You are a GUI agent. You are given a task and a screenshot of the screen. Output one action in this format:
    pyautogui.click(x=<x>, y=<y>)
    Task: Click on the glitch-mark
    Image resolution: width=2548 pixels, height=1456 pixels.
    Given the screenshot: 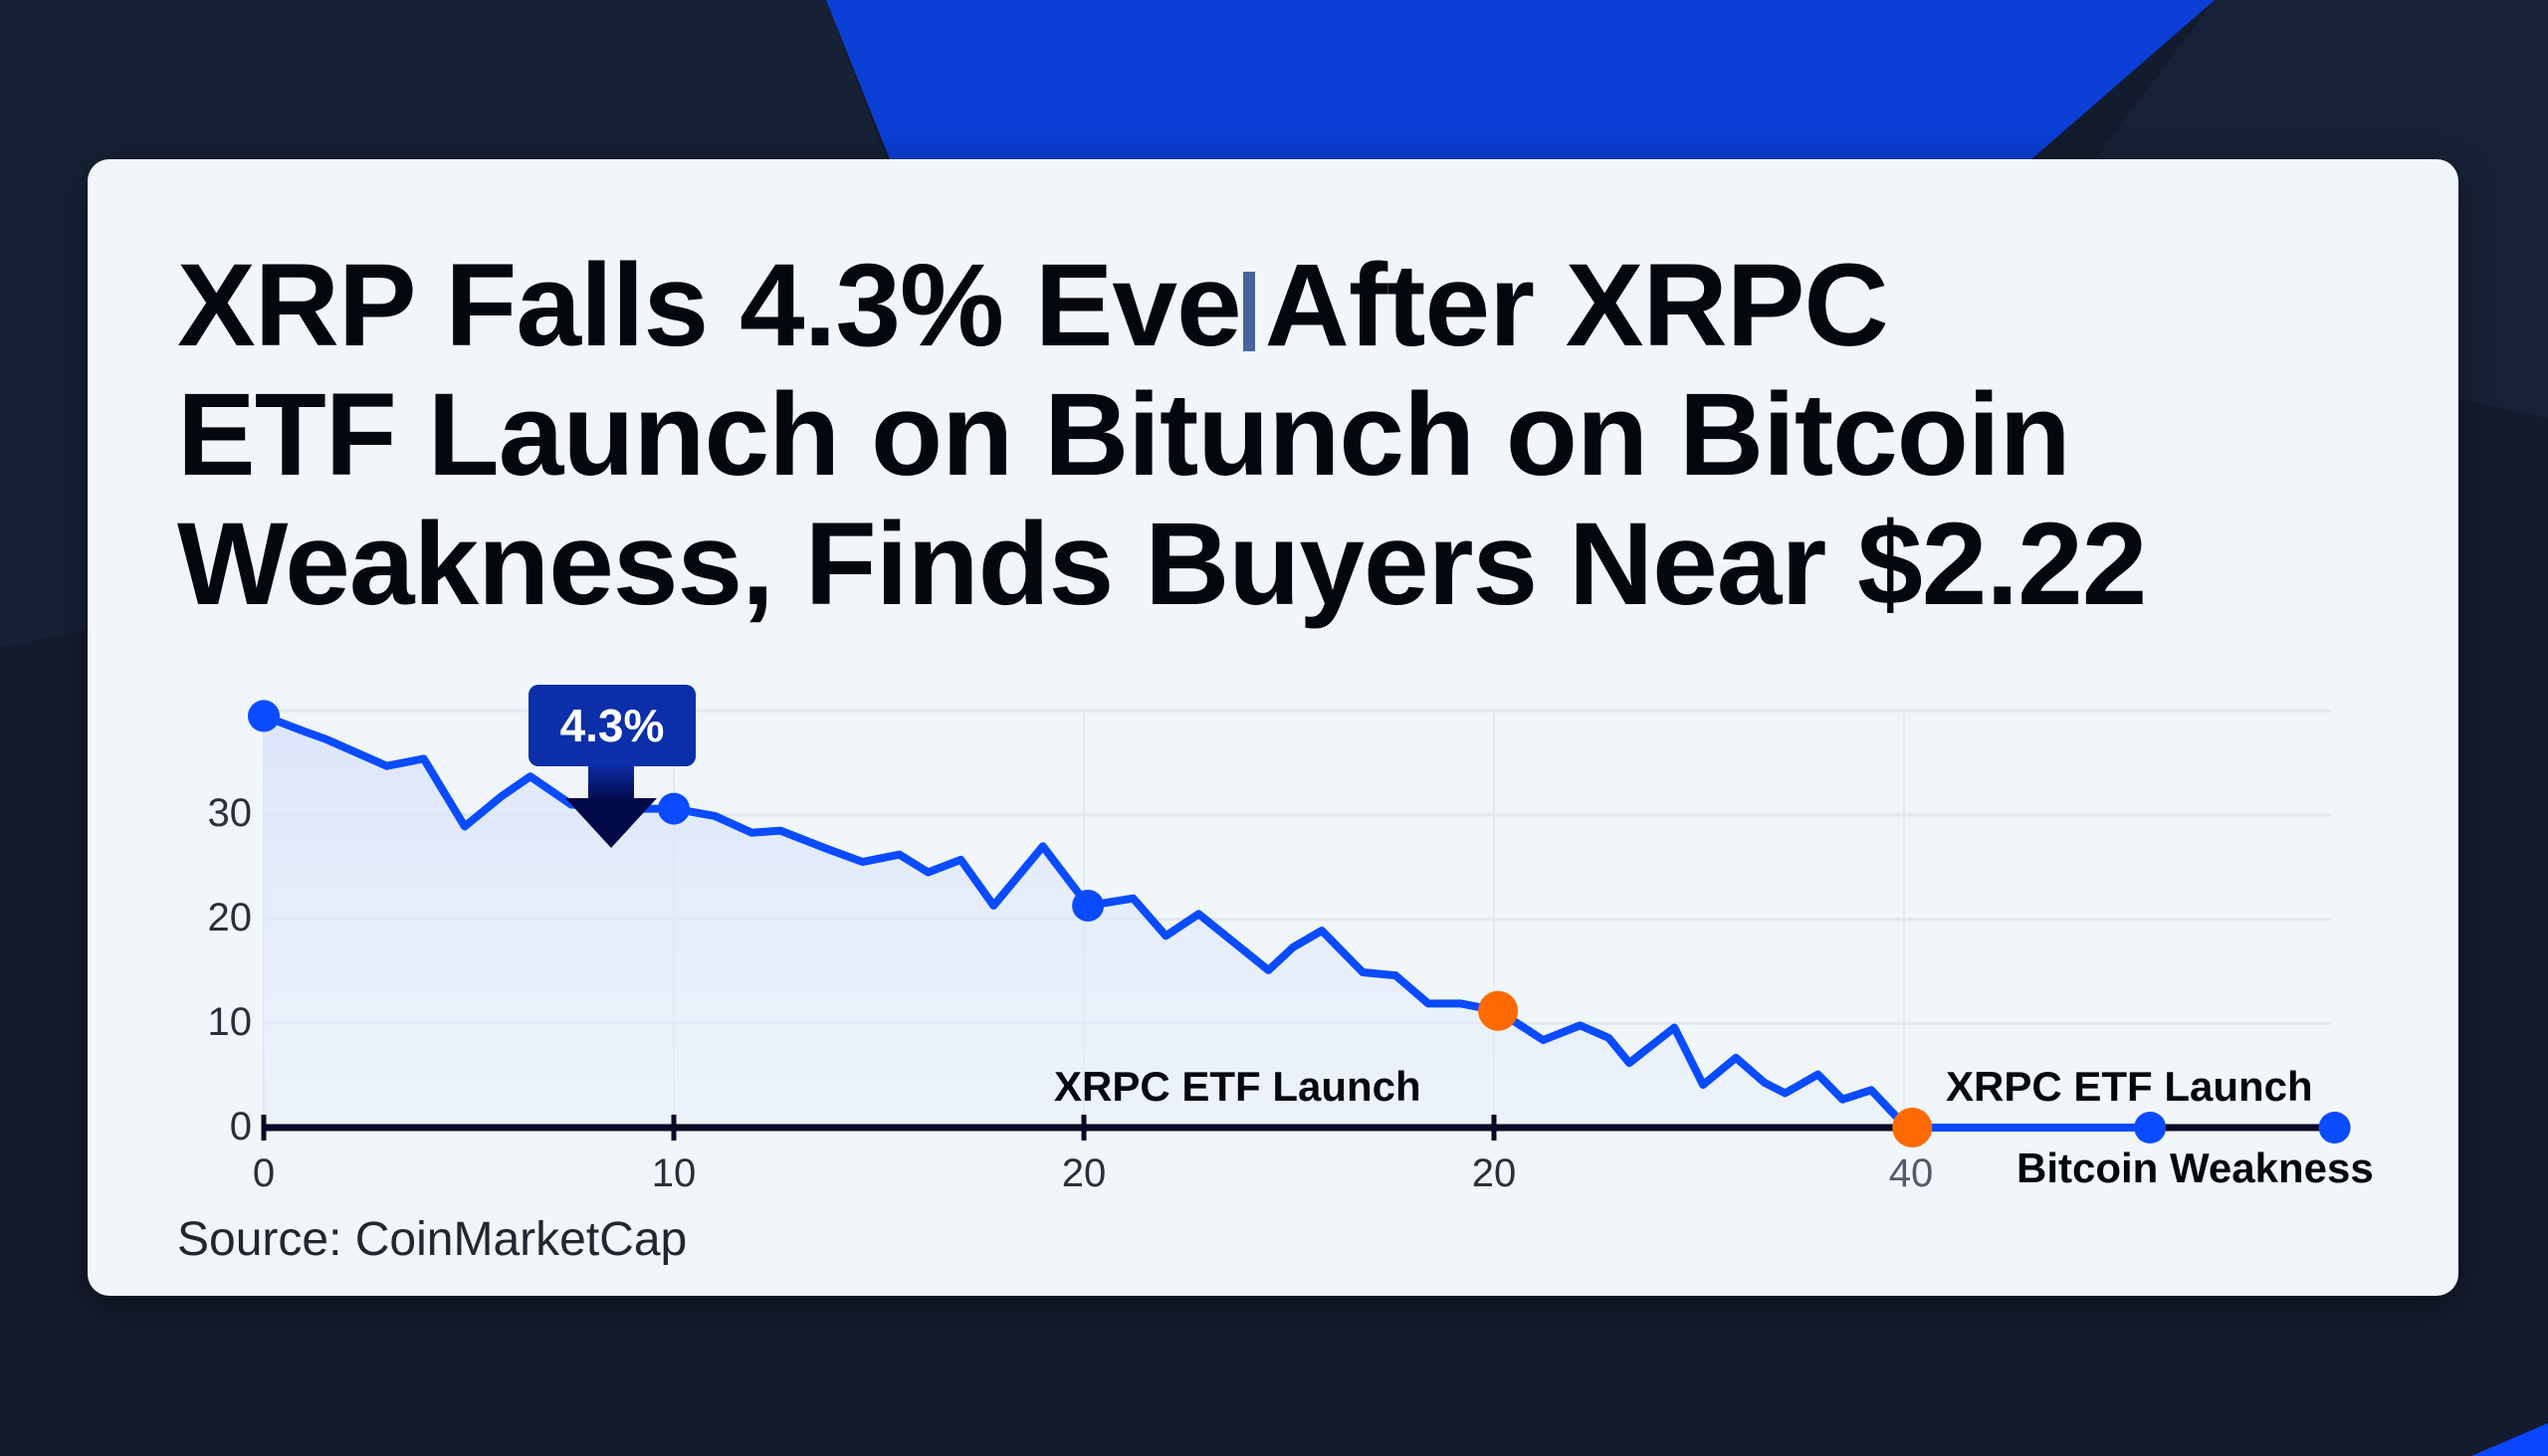 What is the action you would take?
    pyautogui.click(x=1248, y=311)
    